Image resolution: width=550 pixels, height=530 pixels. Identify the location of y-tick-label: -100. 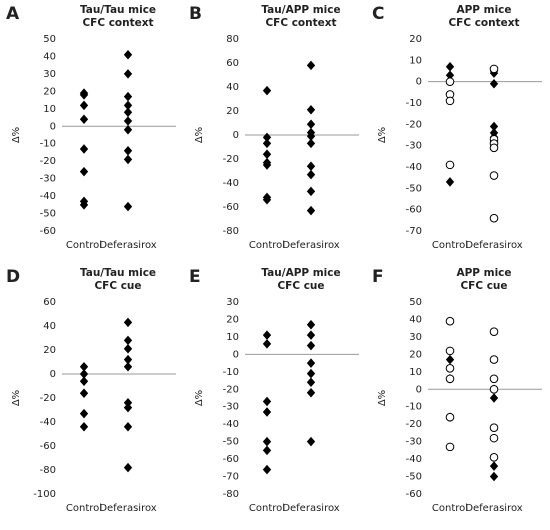
(44, 494).